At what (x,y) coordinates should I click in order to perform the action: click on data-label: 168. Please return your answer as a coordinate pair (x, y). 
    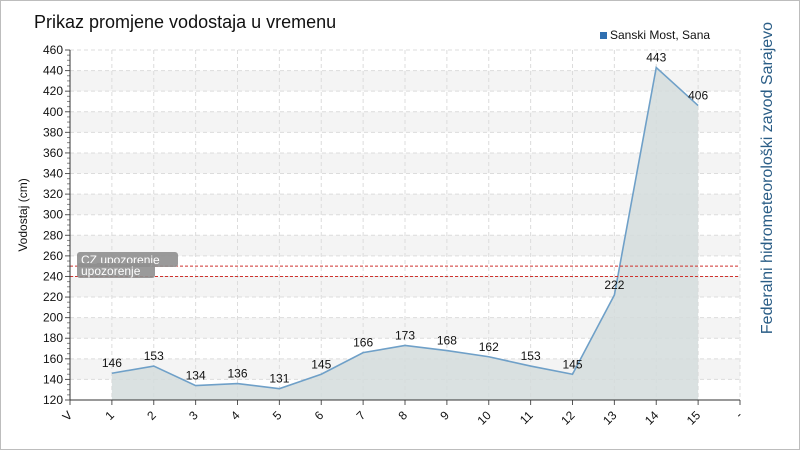
    Looking at the image, I should click on (447, 341).